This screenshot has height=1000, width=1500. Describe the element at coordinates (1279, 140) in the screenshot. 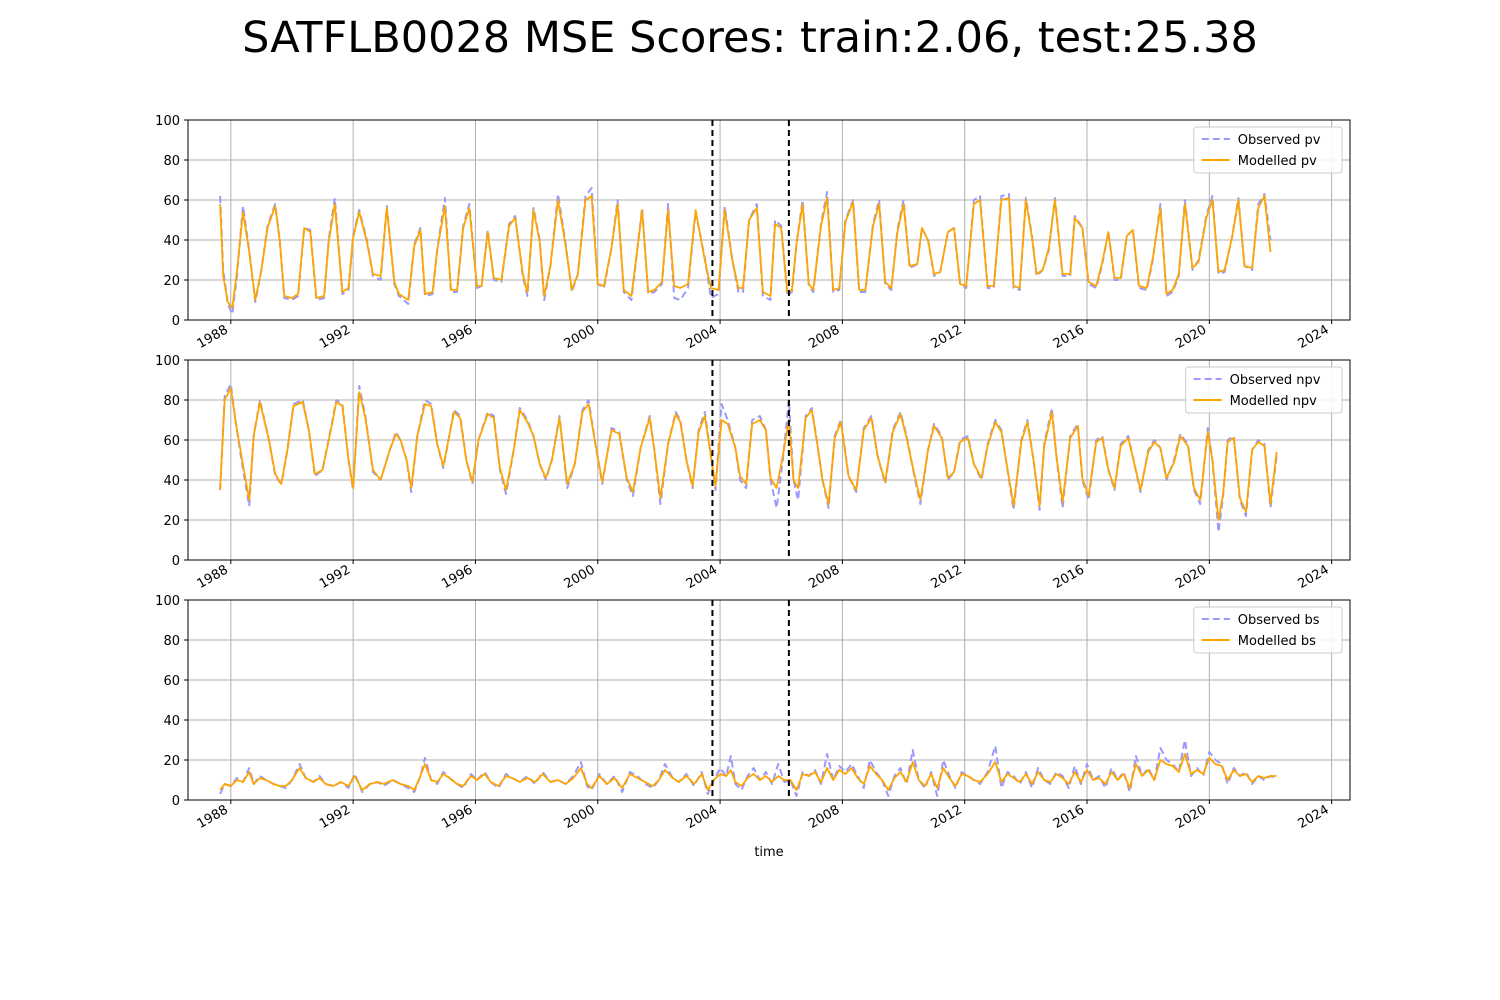

I see `legend-label: Observed pv` at that location.